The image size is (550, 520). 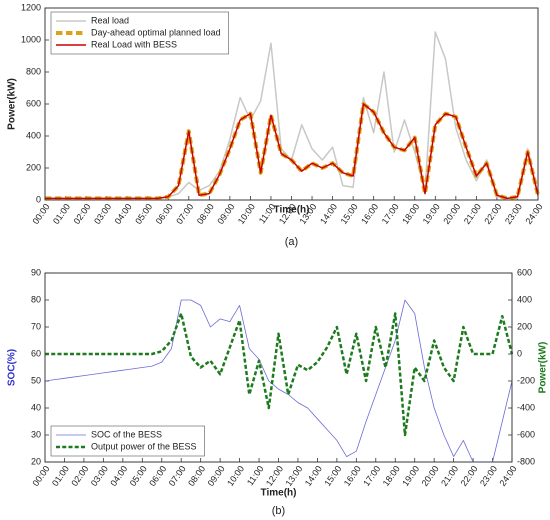 What do you see at coordinates (255, 476) in the screenshot?
I see `x-tick-label: 11:00` at bounding box center [255, 476].